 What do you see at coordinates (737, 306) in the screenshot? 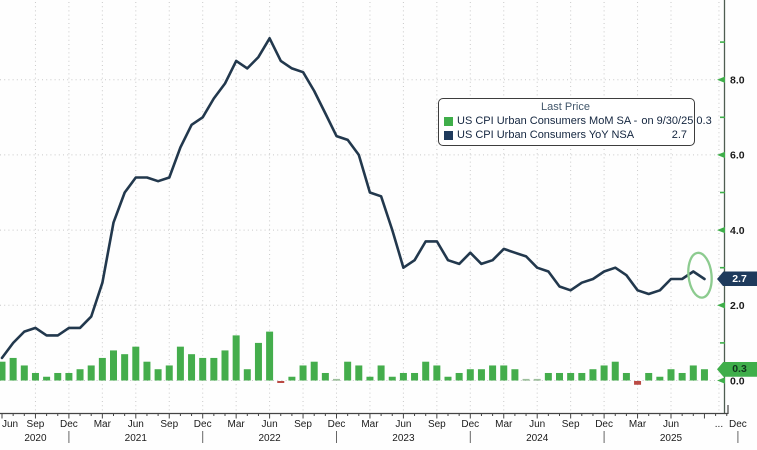
I see `y-tick-label: 2.0` at bounding box center [737, 306].